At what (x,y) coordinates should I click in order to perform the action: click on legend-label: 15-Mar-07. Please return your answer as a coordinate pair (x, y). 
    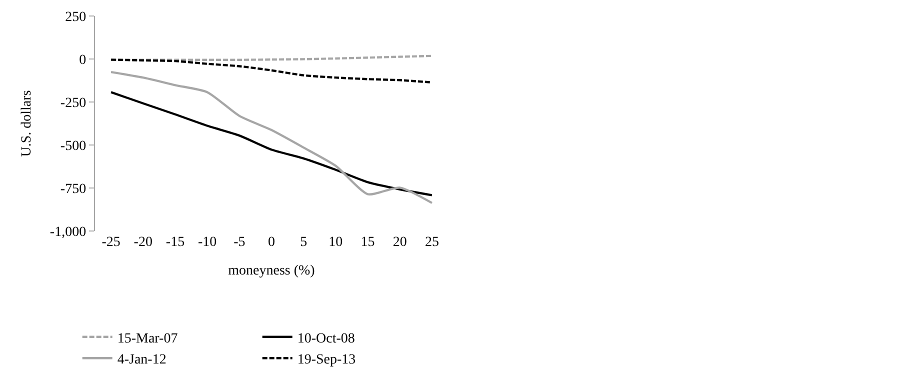
    Looking at the image, I should click on (147, 338).